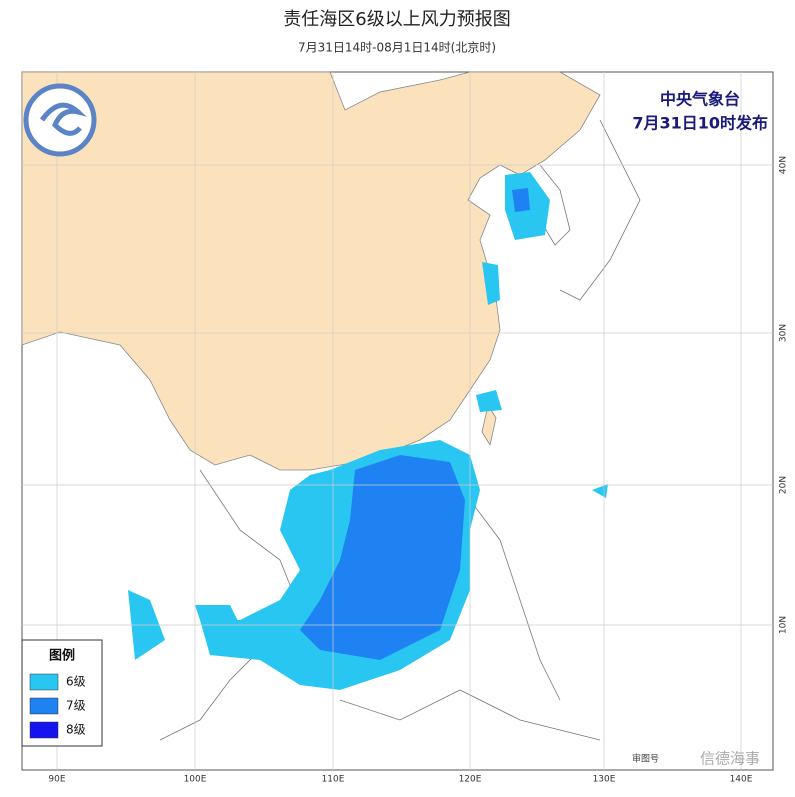 Image resolution: width=795 pixels, height=797 pixels. What do you see at coordinates (645, 759) in the screenshot?
I see `review-number: 审图号` at bounding box center [645, 759].